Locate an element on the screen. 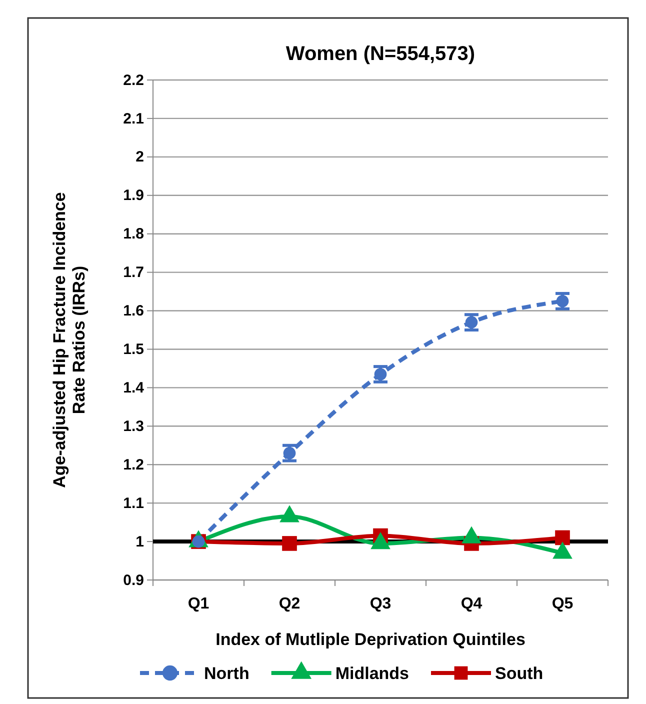 This screenshot has width=646, height=704. x-axis-title: Index of Mutliple Deprivation Quintiles is located at coordinates (371, 639).